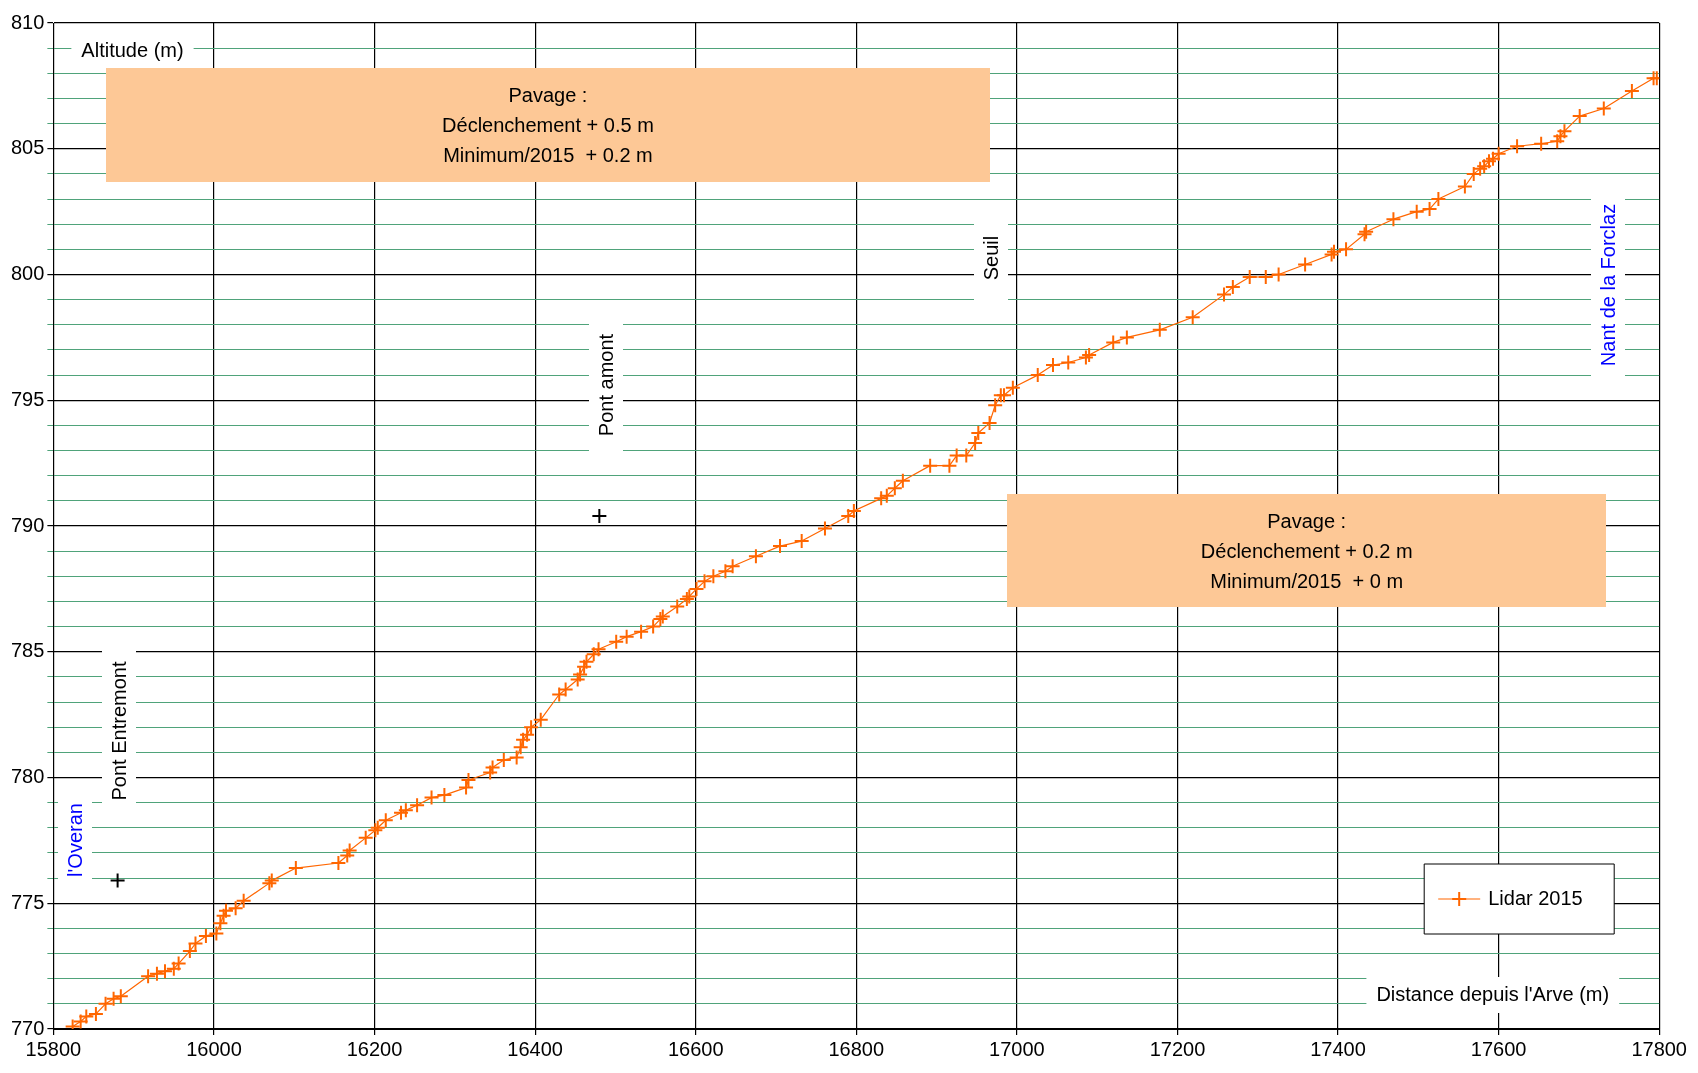 Image resolution: width=1698 pixels, height=1073 pixels. Describe the element at coordinates (1177, 1048) in the screenshot. I see `x-tick-label: 17200` at that location.